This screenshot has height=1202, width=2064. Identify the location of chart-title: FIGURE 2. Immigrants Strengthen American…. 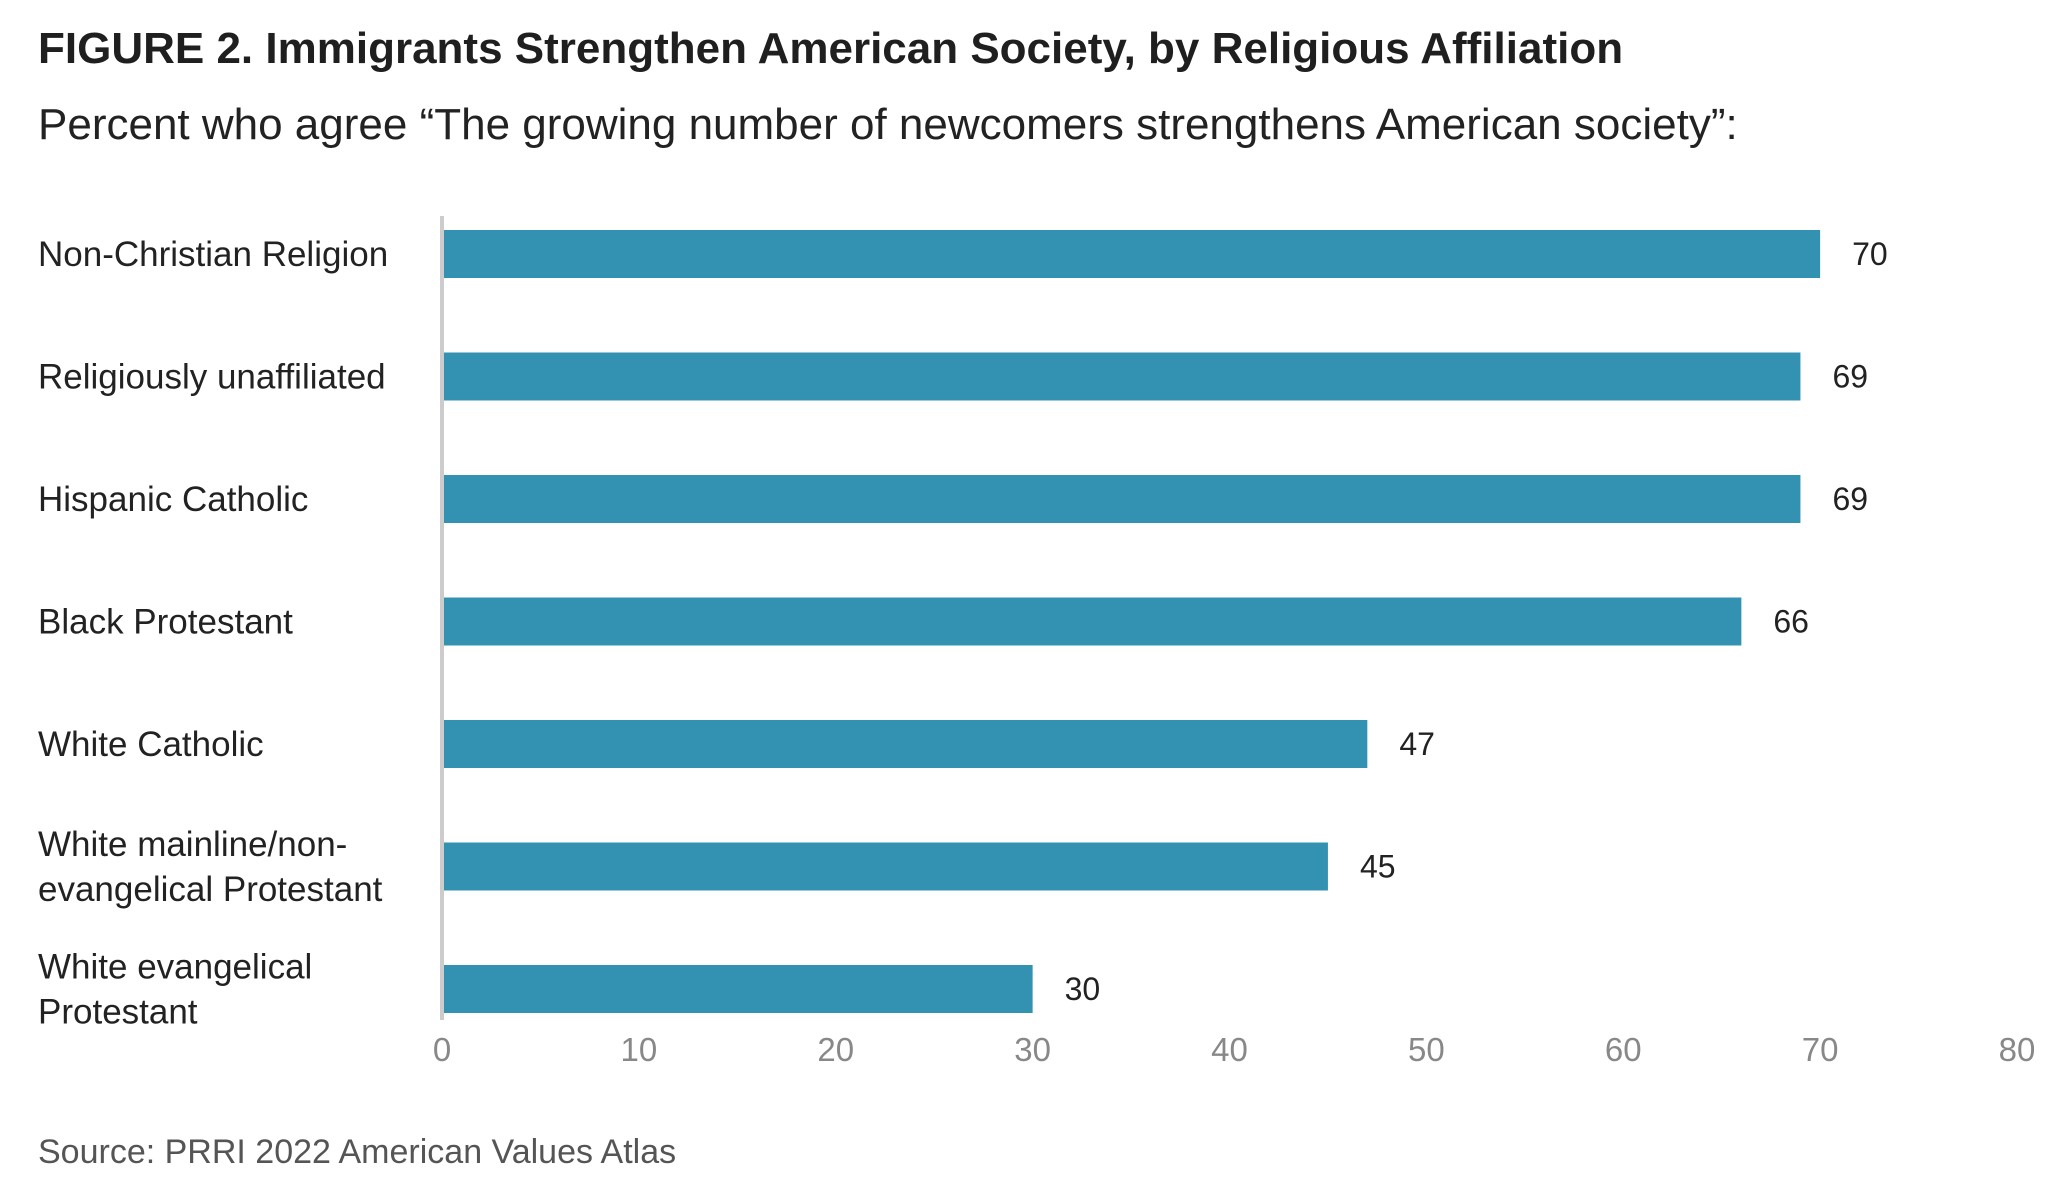
(831, 48).